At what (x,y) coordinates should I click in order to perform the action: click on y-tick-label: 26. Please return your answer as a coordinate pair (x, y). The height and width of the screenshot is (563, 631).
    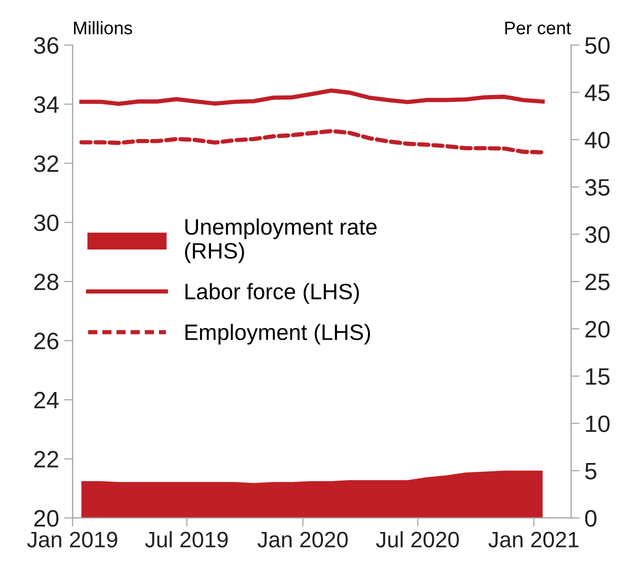
    Looking at the image, I should click on (46, 341).